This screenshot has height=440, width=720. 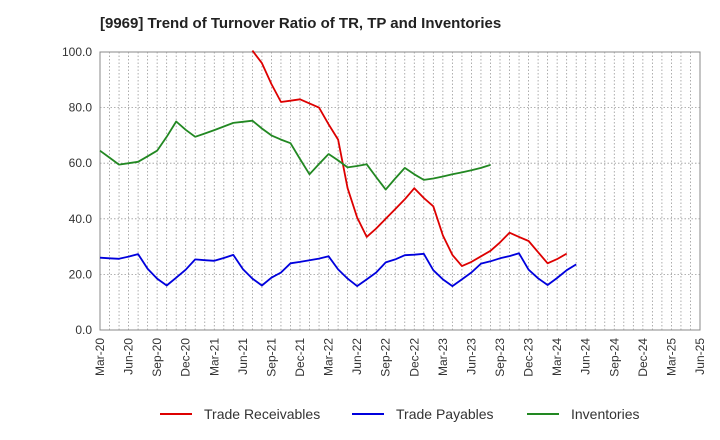 I want to click on x-tick-label: Dec-23, so click(x=529, y=357).